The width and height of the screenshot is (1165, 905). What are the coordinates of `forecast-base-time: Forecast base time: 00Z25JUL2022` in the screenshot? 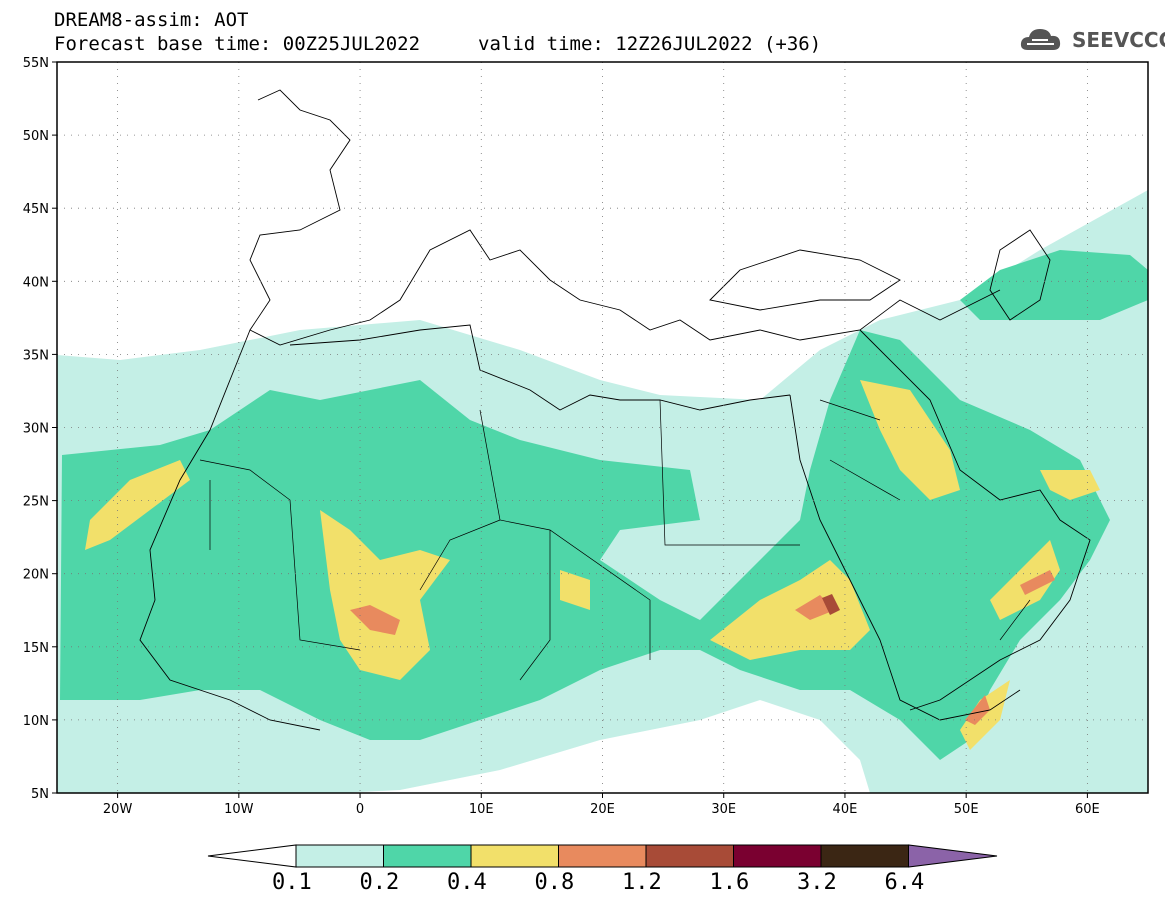 It's located at (237, 44).